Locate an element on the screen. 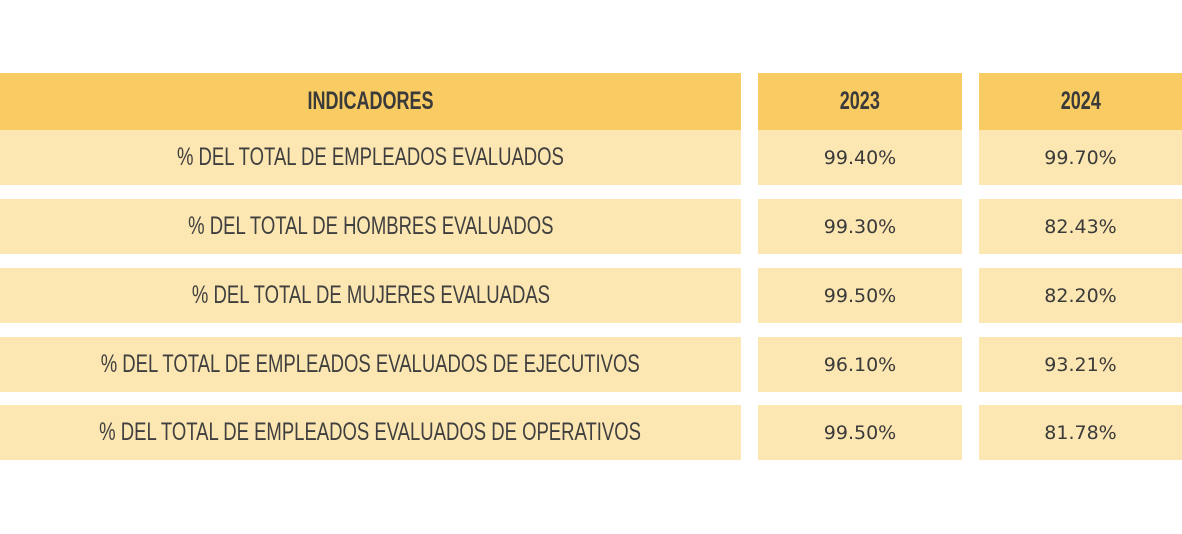 The height and width of the screenshot is (534, 1182). row-2-2024: 82.43% is located at coordinates (1080, 226).